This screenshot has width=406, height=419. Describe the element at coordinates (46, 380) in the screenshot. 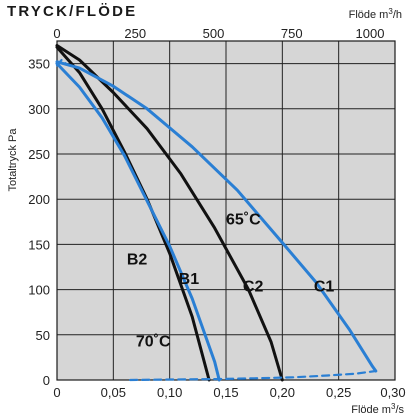

I see `y-tick-label: 0` at that location.